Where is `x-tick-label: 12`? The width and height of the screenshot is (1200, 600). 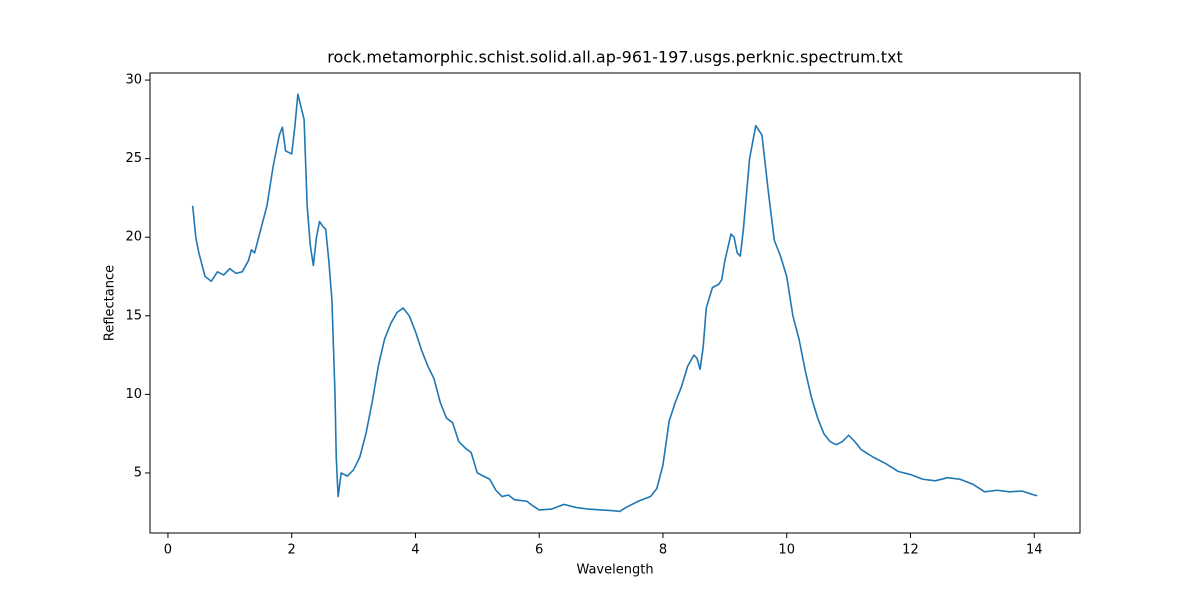
x-tick-label: 12 is located at coordinates (910, 550).